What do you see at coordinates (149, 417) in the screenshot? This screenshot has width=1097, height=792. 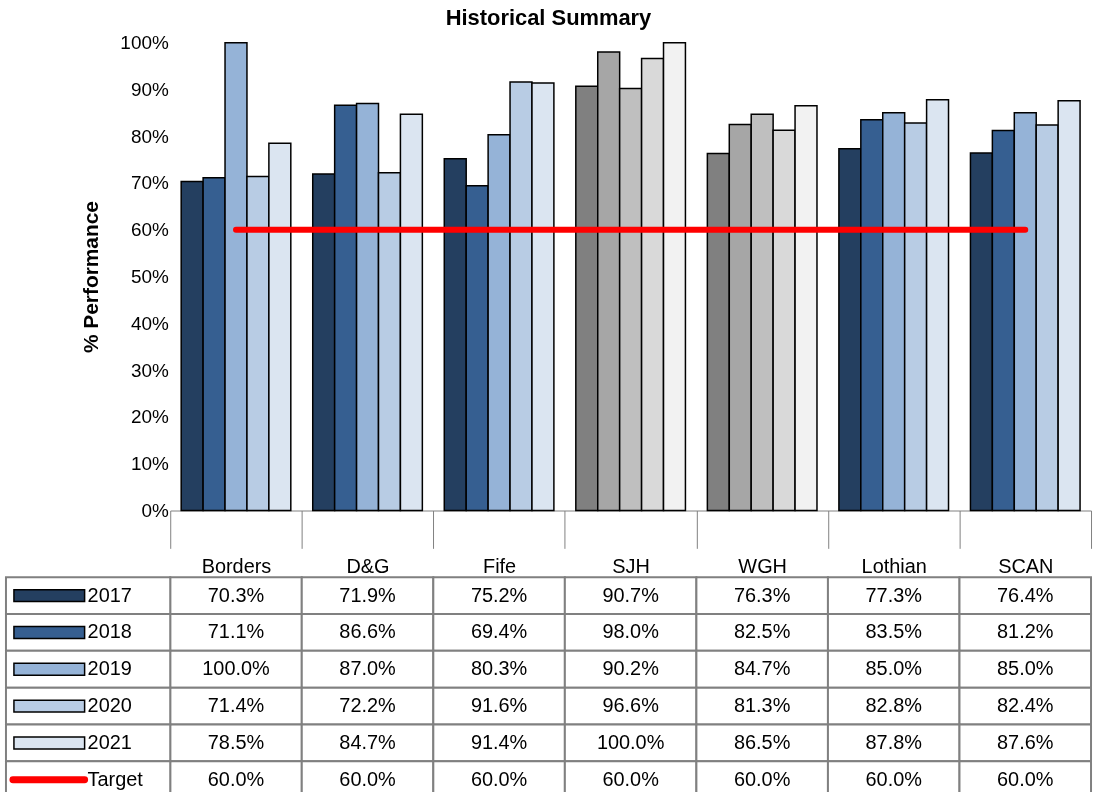 I see `y-tick-label: 20%` at bounding box center [149, 417].